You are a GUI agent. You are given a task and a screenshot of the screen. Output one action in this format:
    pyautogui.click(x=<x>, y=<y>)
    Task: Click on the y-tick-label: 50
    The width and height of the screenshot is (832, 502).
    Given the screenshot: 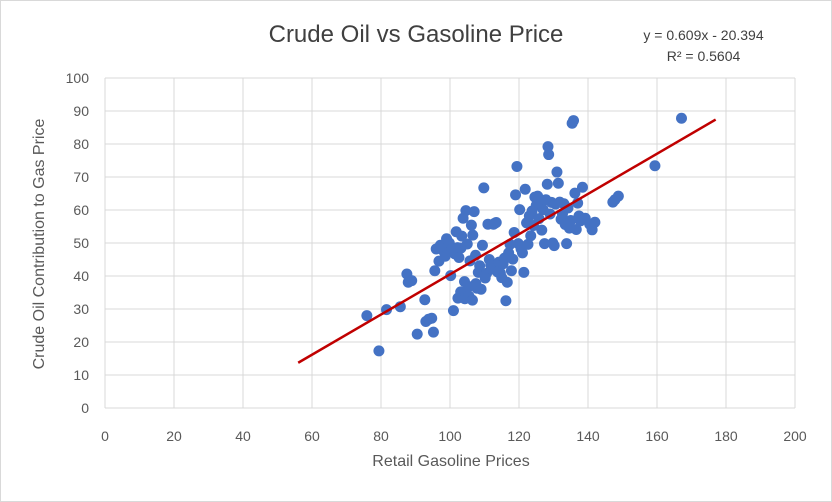 What is the action you would take?
    pyautogui.click(x=81, y=243)
    